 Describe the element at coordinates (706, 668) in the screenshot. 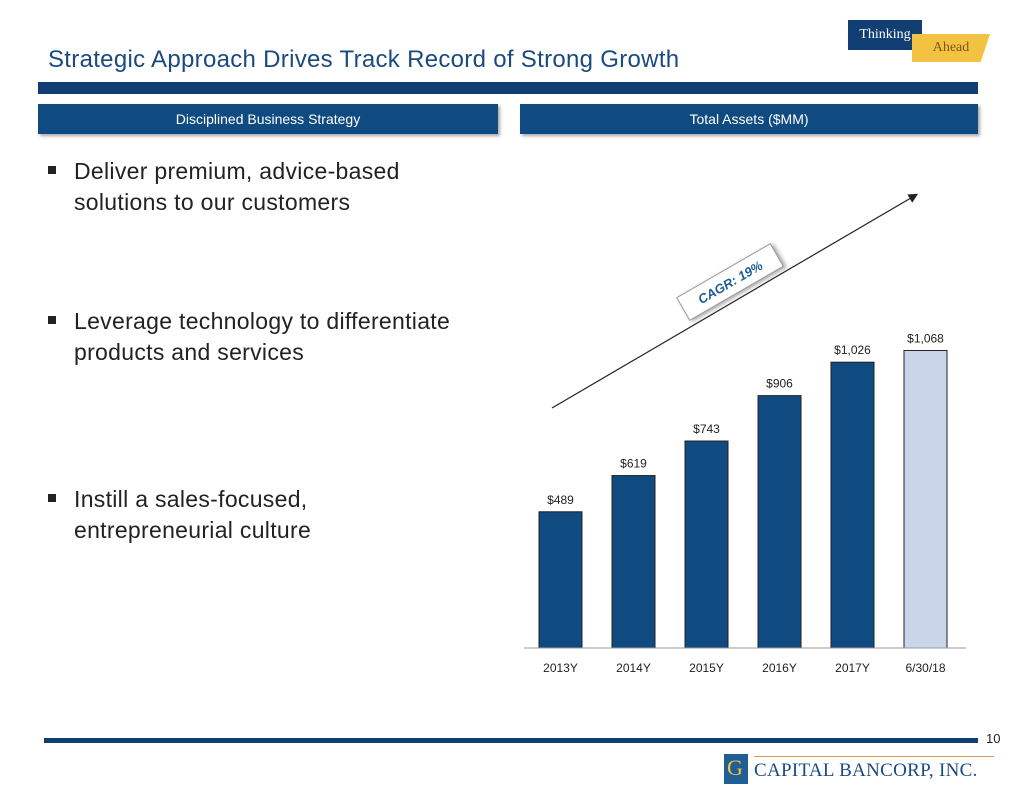

I see `category-label: 2015Y` at that location.